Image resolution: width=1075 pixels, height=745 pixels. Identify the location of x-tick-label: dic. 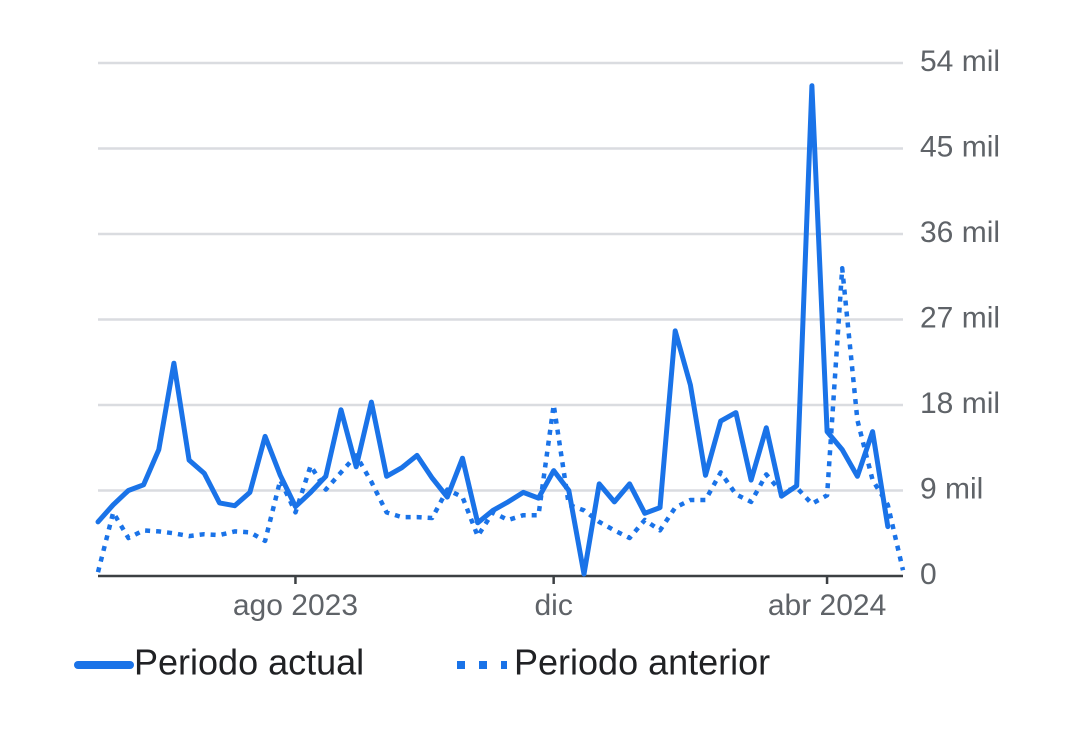
(553, 605).